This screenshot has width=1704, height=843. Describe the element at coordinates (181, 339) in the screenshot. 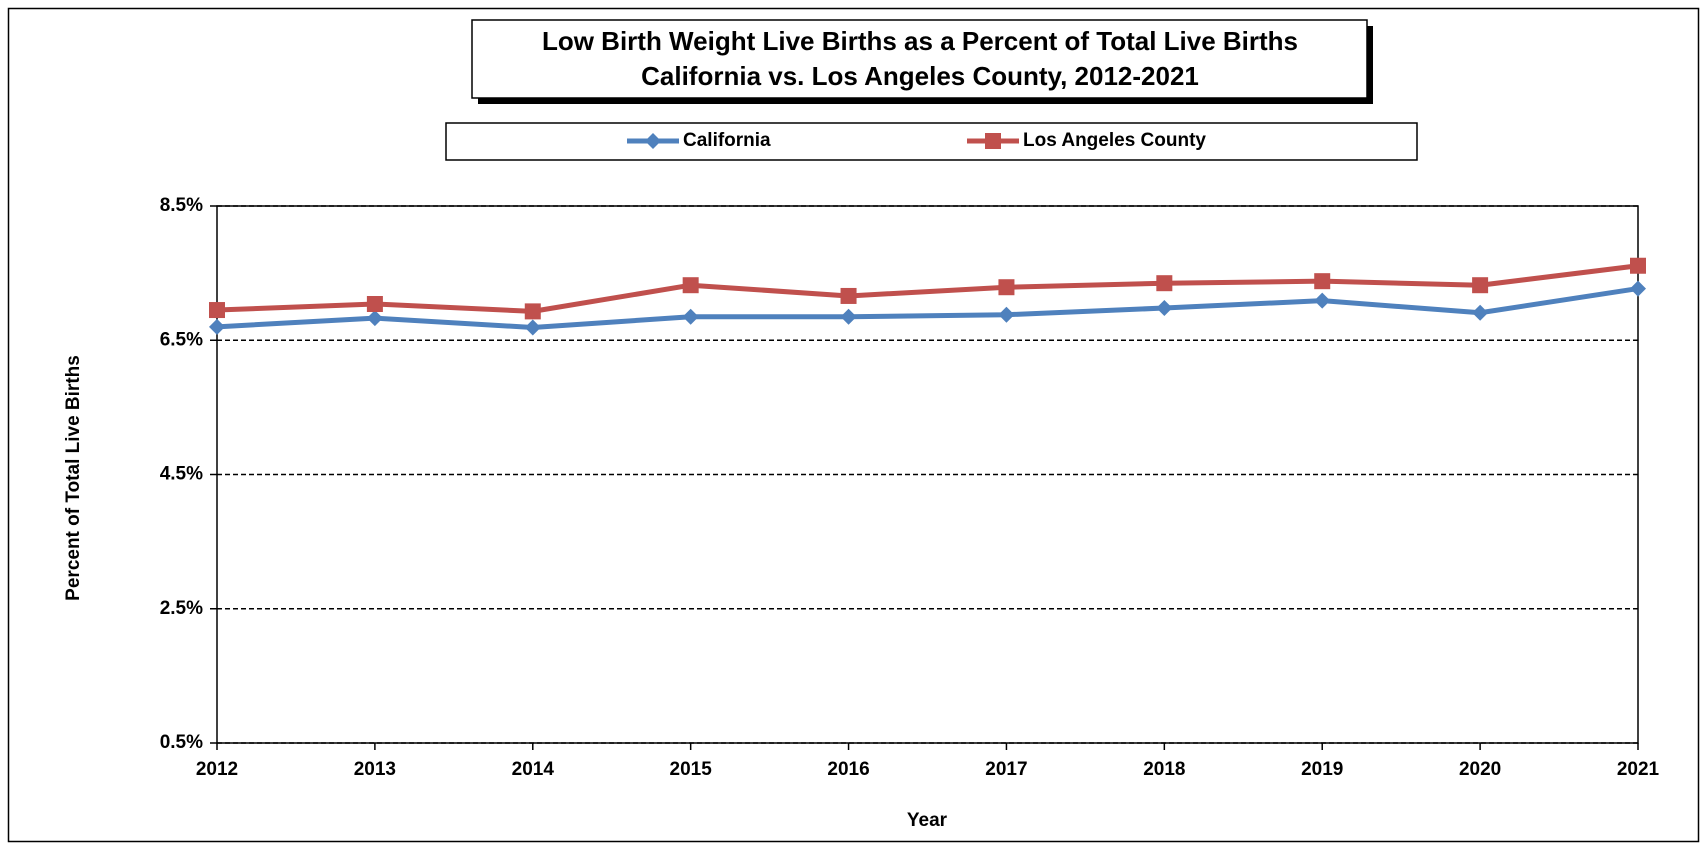

I see `y-tick-label: 6.5%` at that location.